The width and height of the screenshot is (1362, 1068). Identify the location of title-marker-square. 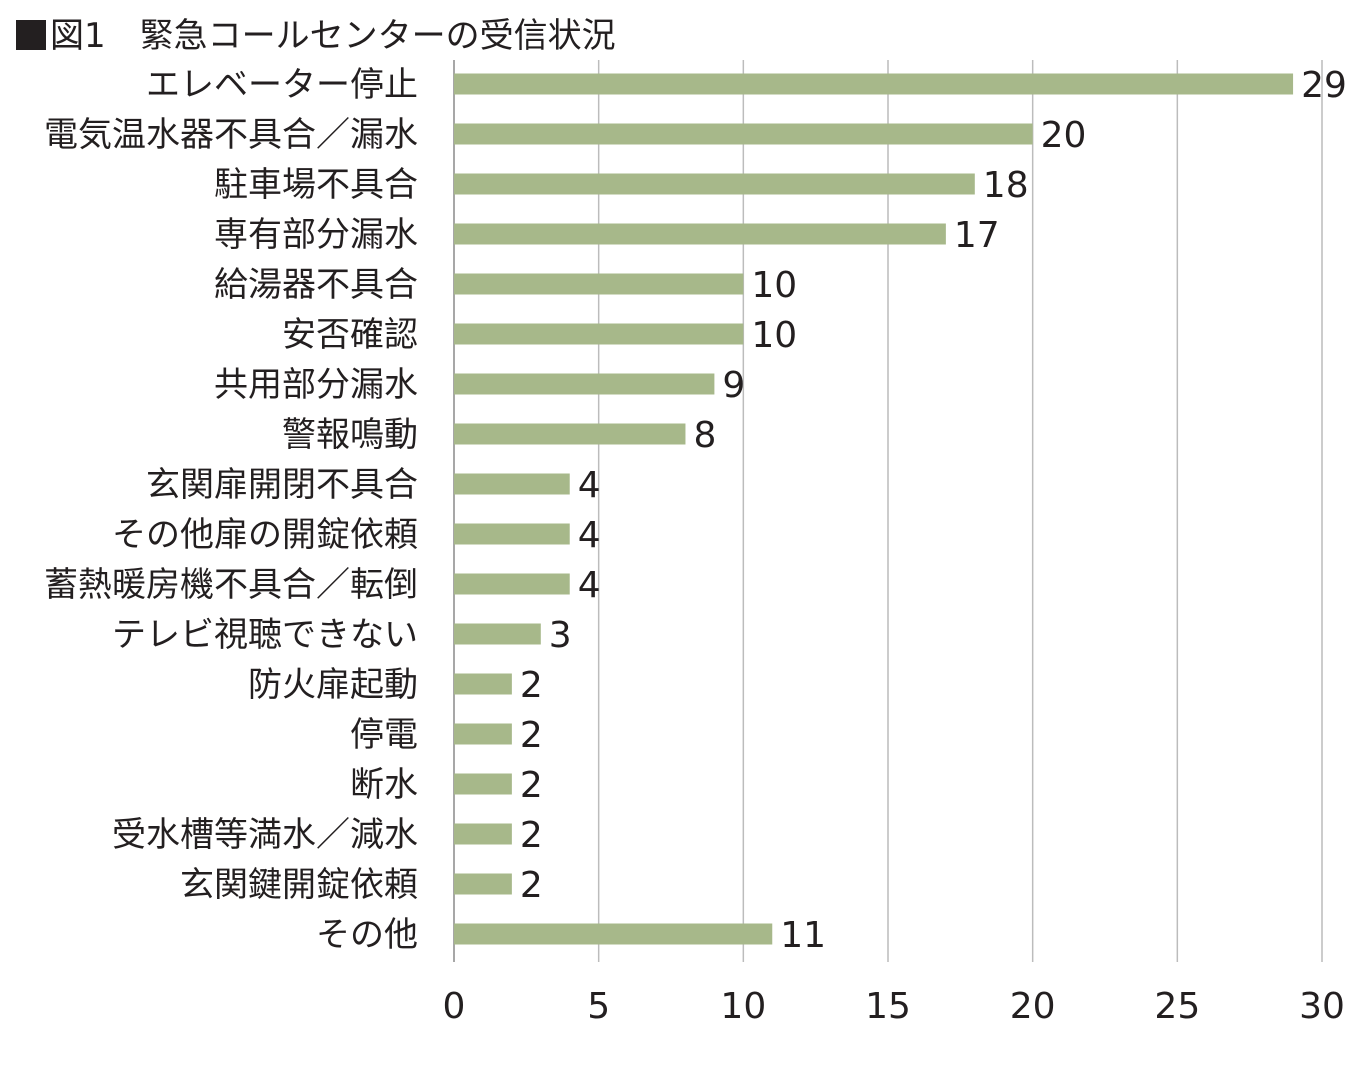
(31, 35).